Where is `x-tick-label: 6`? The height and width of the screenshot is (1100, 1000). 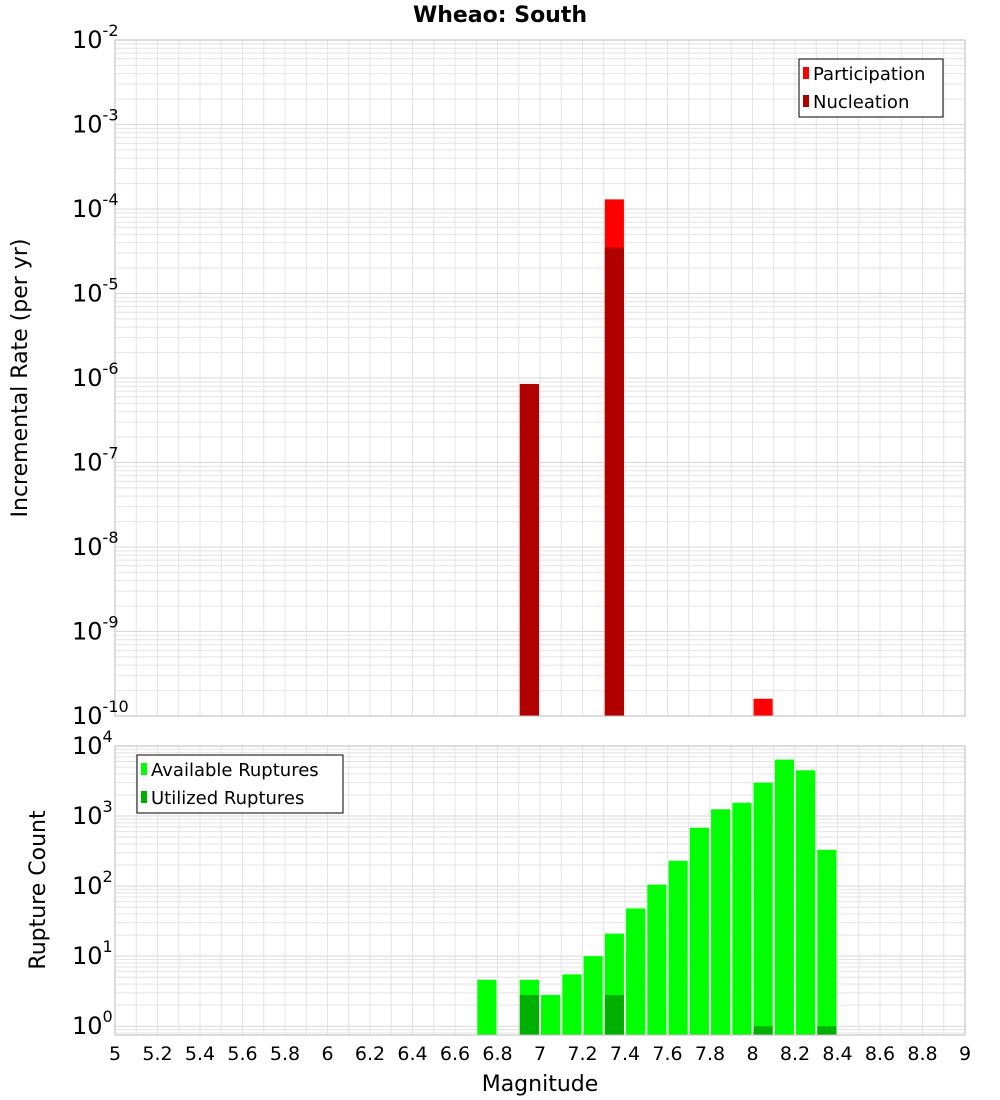 x-tick-label: 6 is located at coordinates (327, 1054).